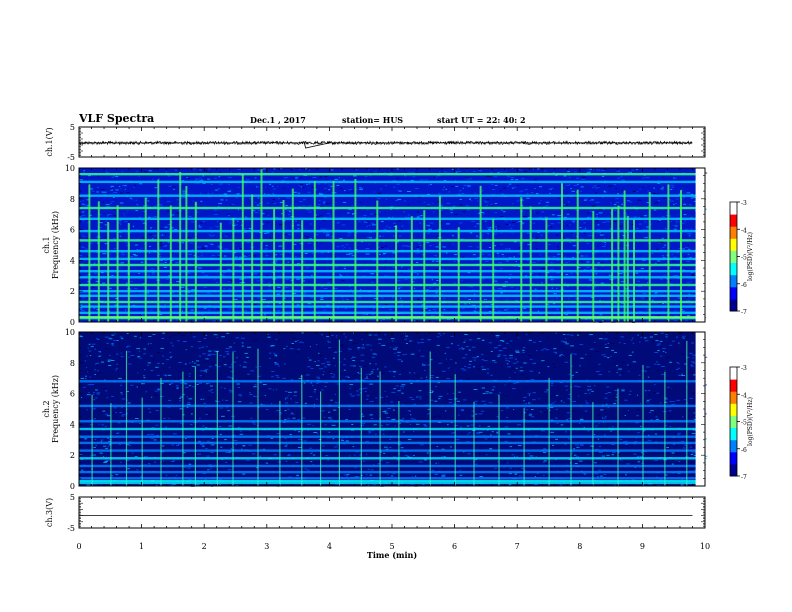  I want to click on ch1-voltage-spike, so click(386, 145).